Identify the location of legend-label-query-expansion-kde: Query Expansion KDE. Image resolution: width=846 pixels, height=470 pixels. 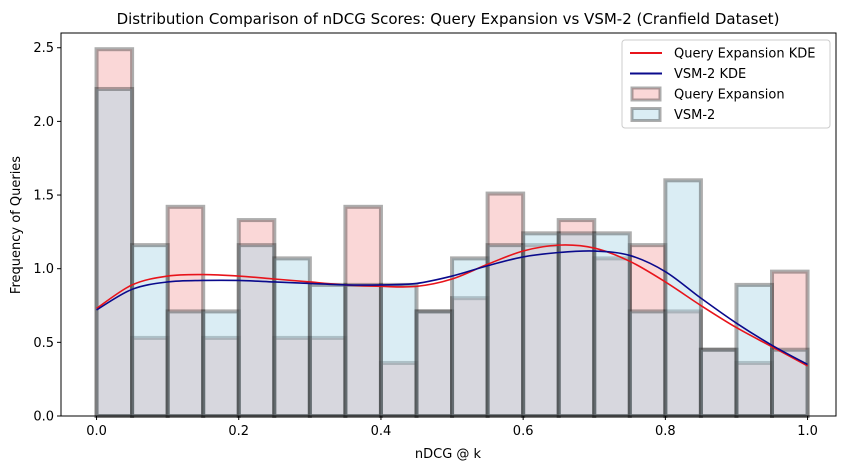
(744, 54).